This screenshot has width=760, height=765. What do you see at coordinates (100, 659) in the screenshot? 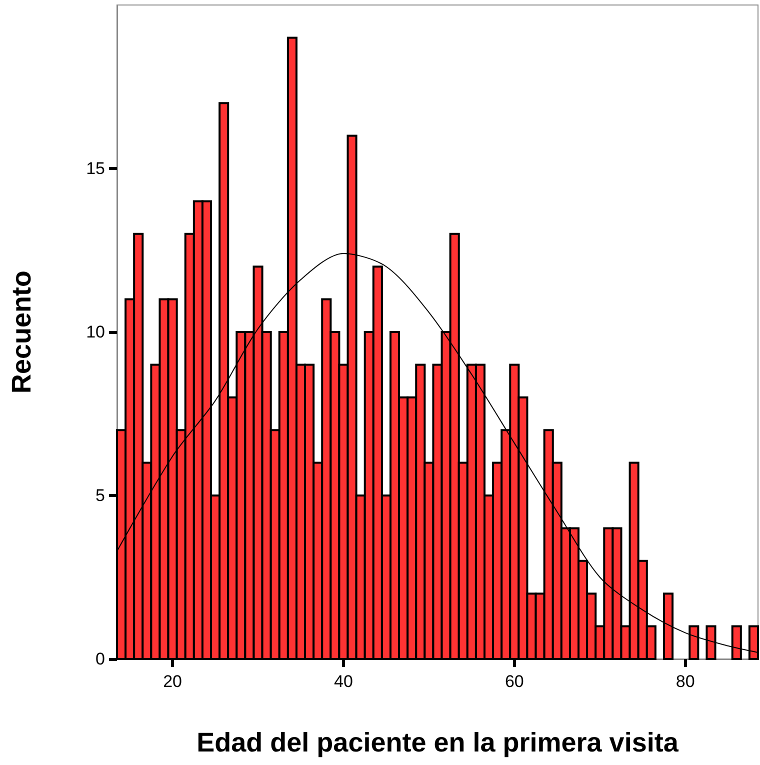
I see `y-tick-label: 0` at bounding box center [100, 659].